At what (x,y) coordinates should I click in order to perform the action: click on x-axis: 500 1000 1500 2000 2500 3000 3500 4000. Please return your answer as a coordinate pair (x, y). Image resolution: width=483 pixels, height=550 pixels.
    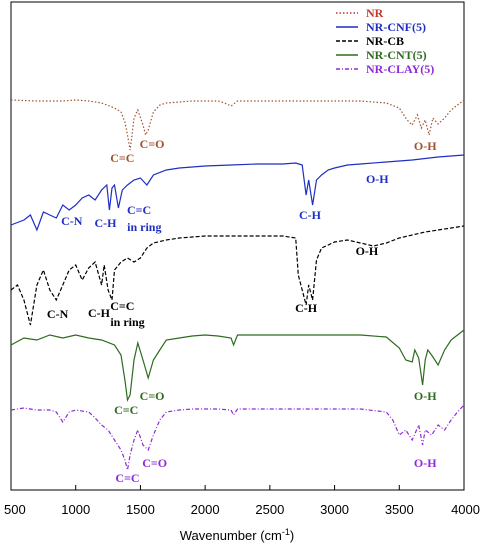
    Looking at the image, I should click on (242, 501).